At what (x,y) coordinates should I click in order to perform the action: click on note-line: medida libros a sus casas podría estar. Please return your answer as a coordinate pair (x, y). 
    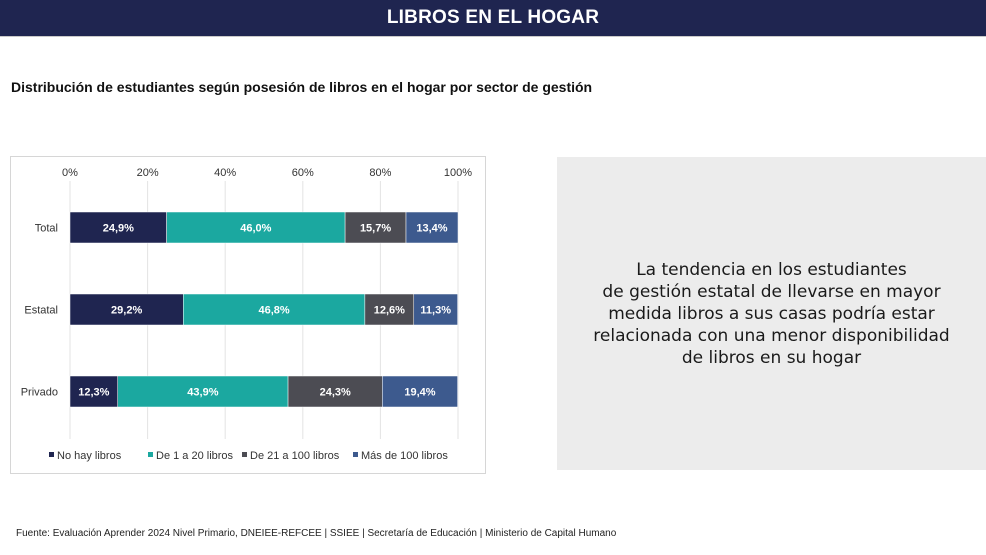
    Looking at the image, I should click on (771, 313).